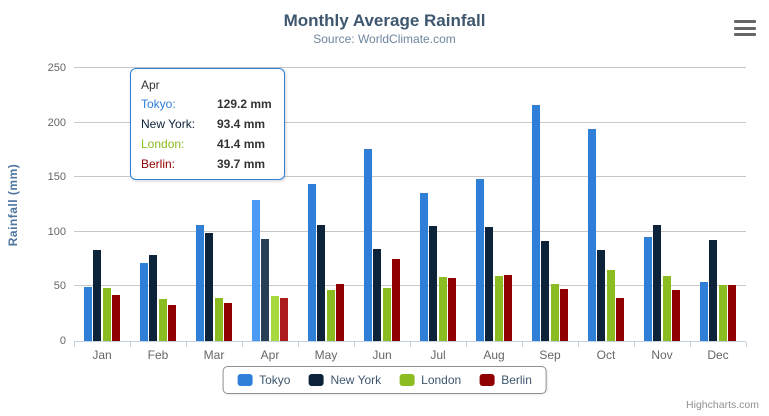 Image resolution: width=769 pixels, height=416 pixels. What do you see at coordinates (489, 284) in the screenshot?
I see `bar-new-york-aug` at bounding box center [489, 284].